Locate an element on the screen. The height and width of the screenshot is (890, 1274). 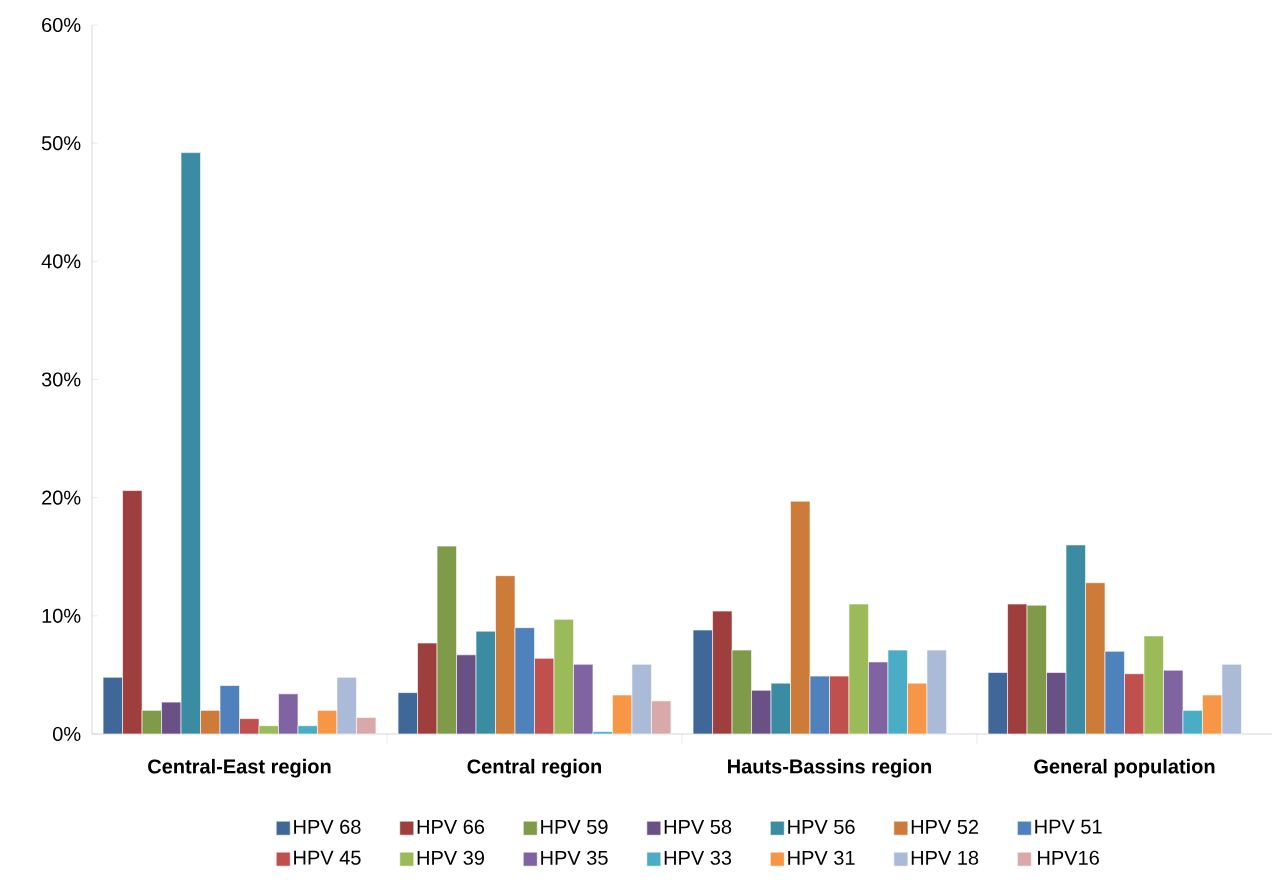
x-tick-label: General population is located at coordinates (1124, 768).